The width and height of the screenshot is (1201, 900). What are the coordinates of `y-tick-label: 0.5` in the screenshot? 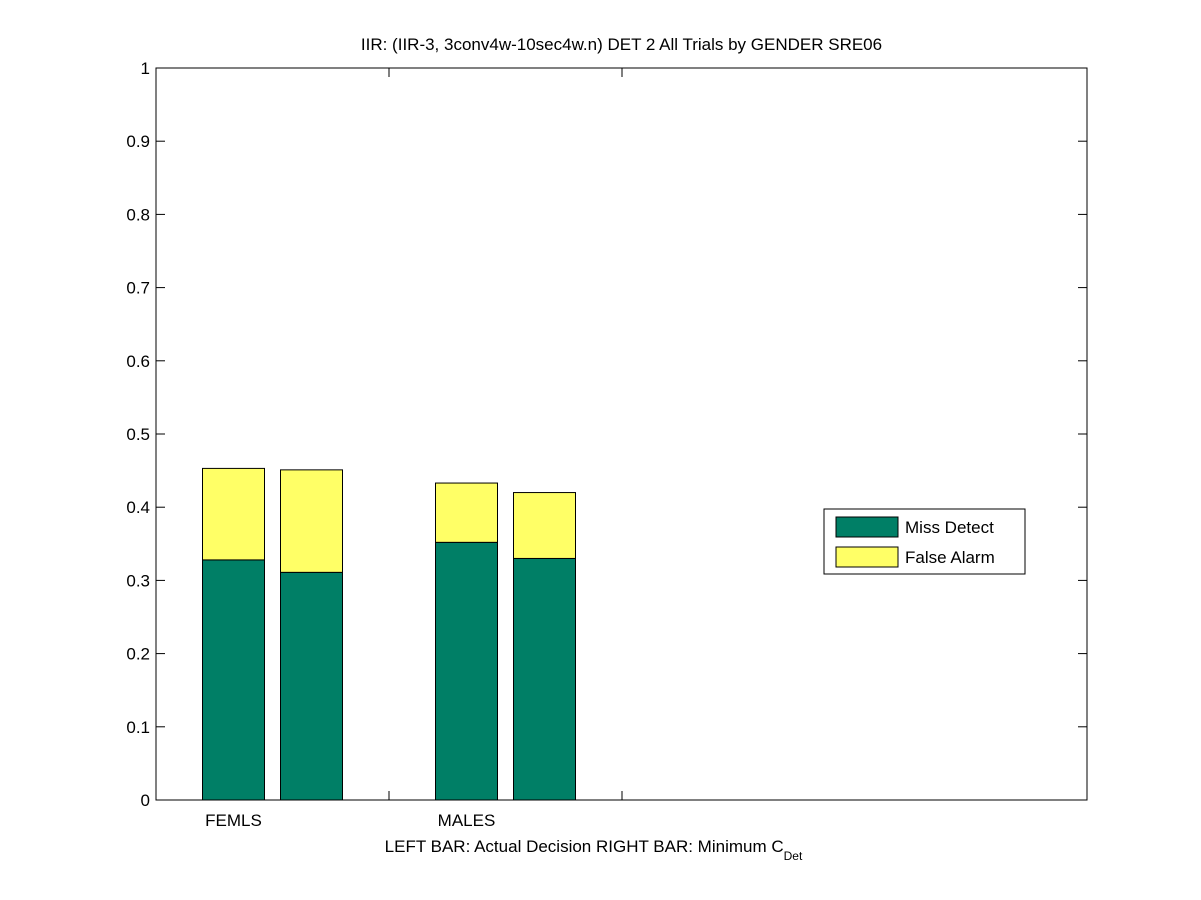 It's located at (138, 434).